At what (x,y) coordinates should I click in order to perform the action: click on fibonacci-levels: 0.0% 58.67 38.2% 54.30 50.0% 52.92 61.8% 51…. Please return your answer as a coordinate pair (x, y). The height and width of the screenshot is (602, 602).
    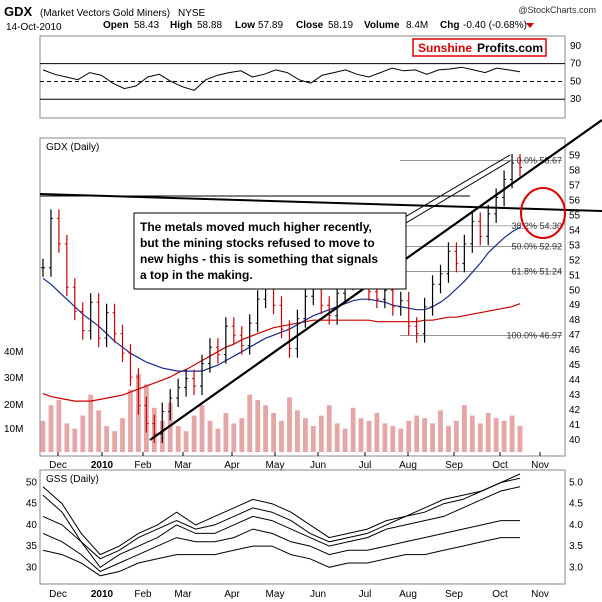
    Looking at the image, I should click on (441, 248).